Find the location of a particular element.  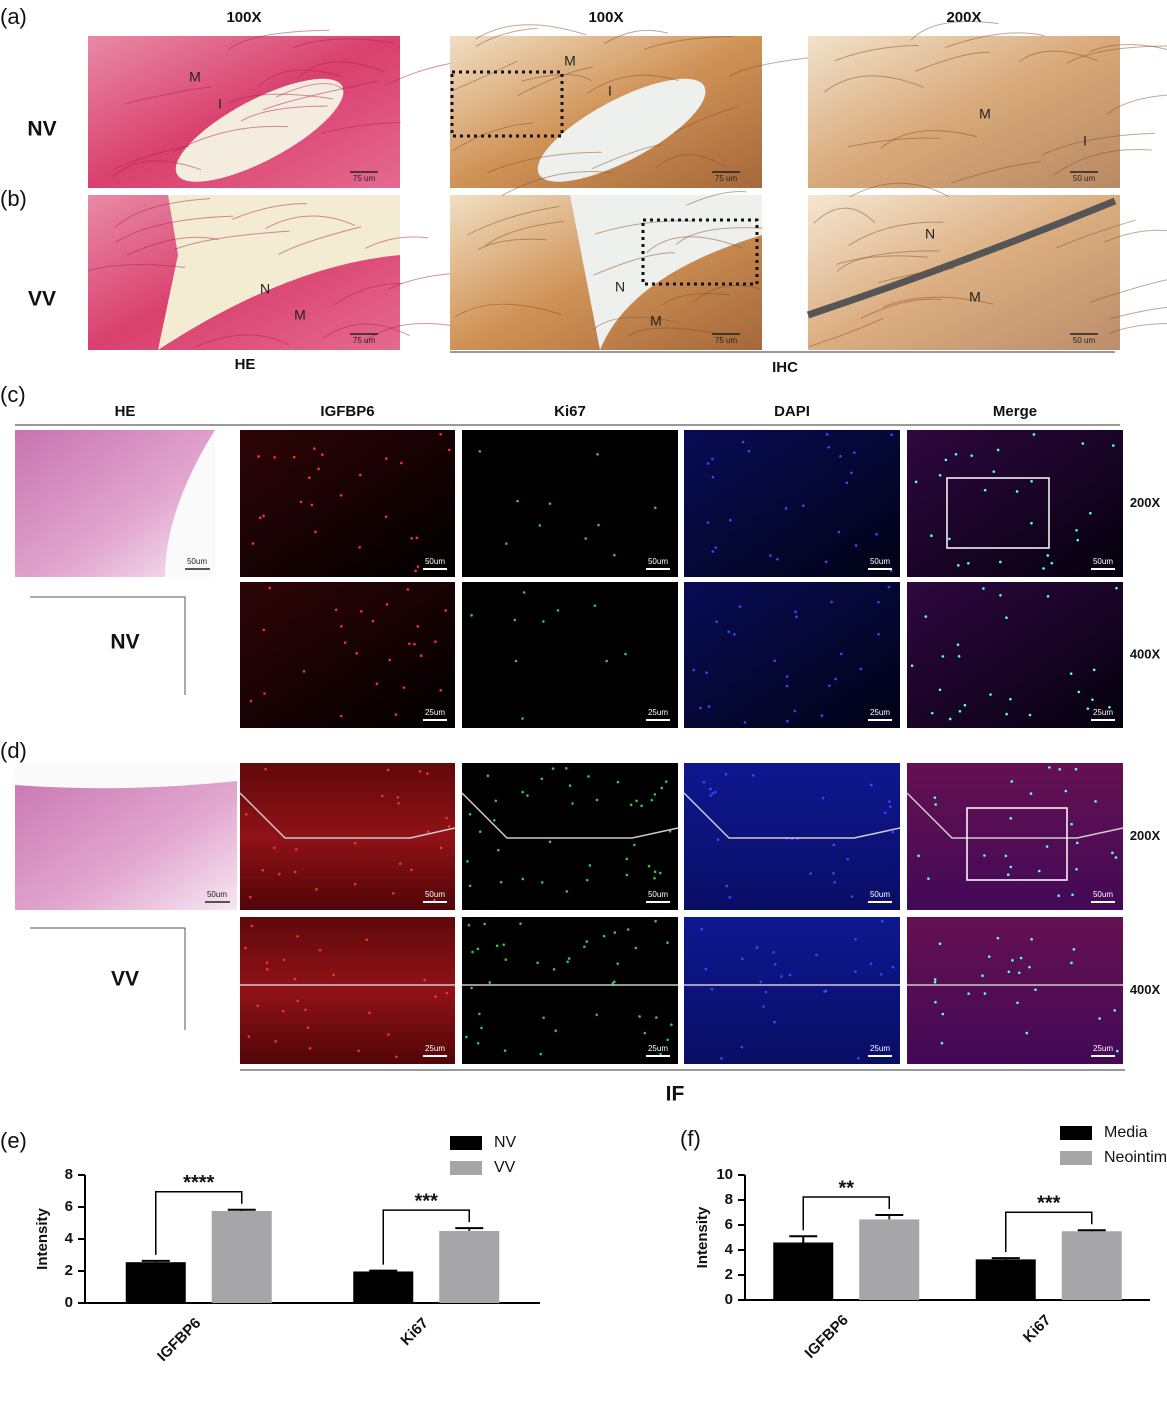

micrograph is located at coordinates (606, 260).